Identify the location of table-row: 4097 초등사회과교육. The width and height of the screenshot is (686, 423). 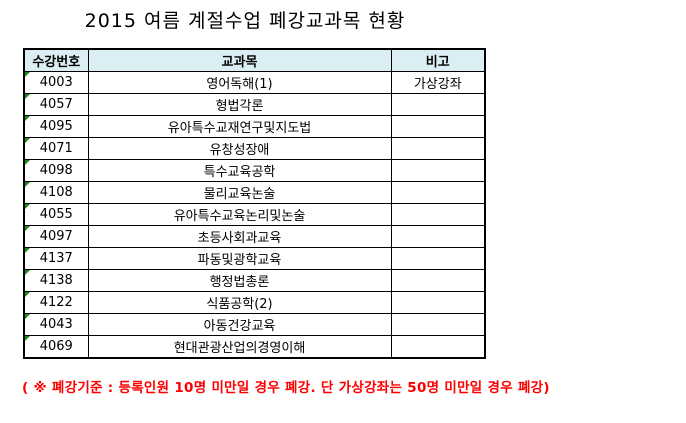
(254, 236).